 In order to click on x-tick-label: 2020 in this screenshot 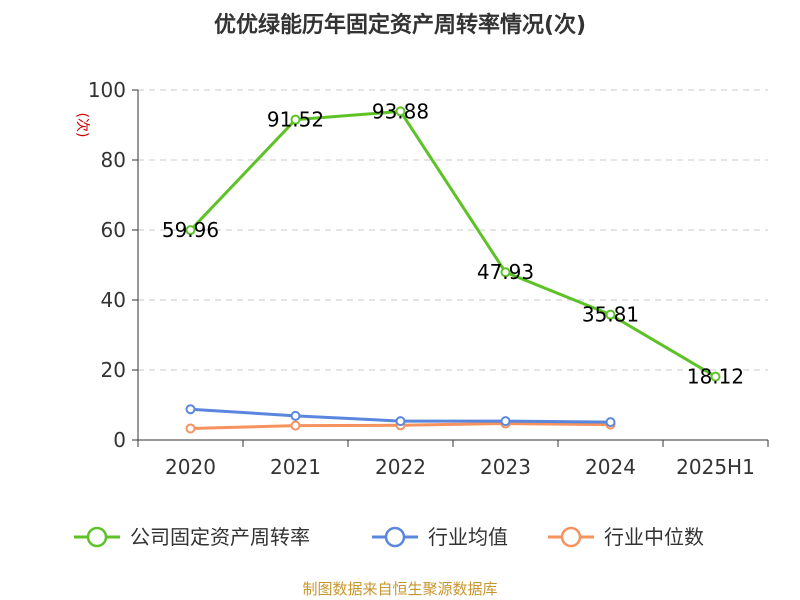, I will do `click(190, 467)`.